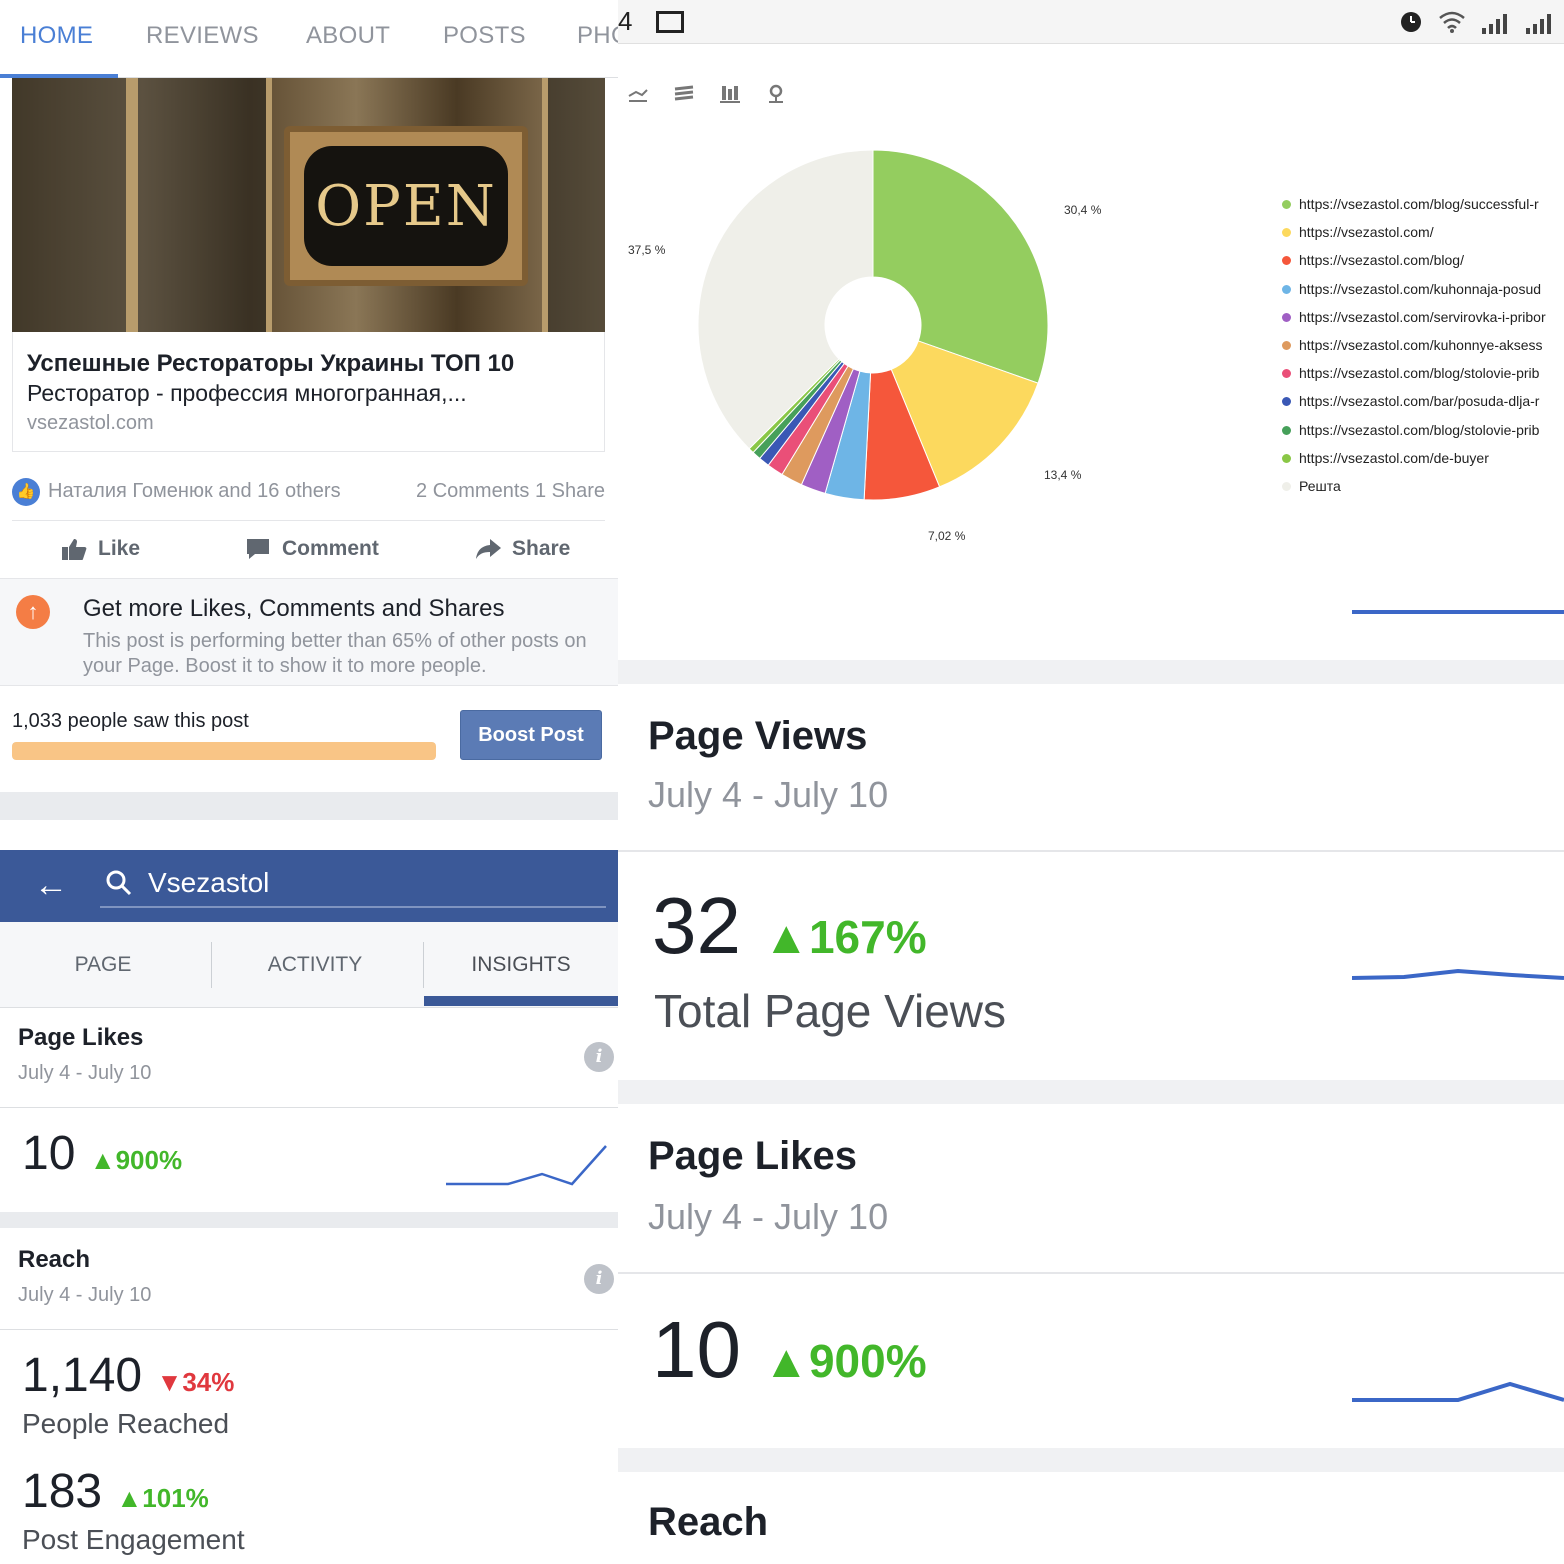  What do you see at coordinates (647, 250) in the screenshot?
I see `slice-label: 37,5 %` at bounding box center [647, 250].